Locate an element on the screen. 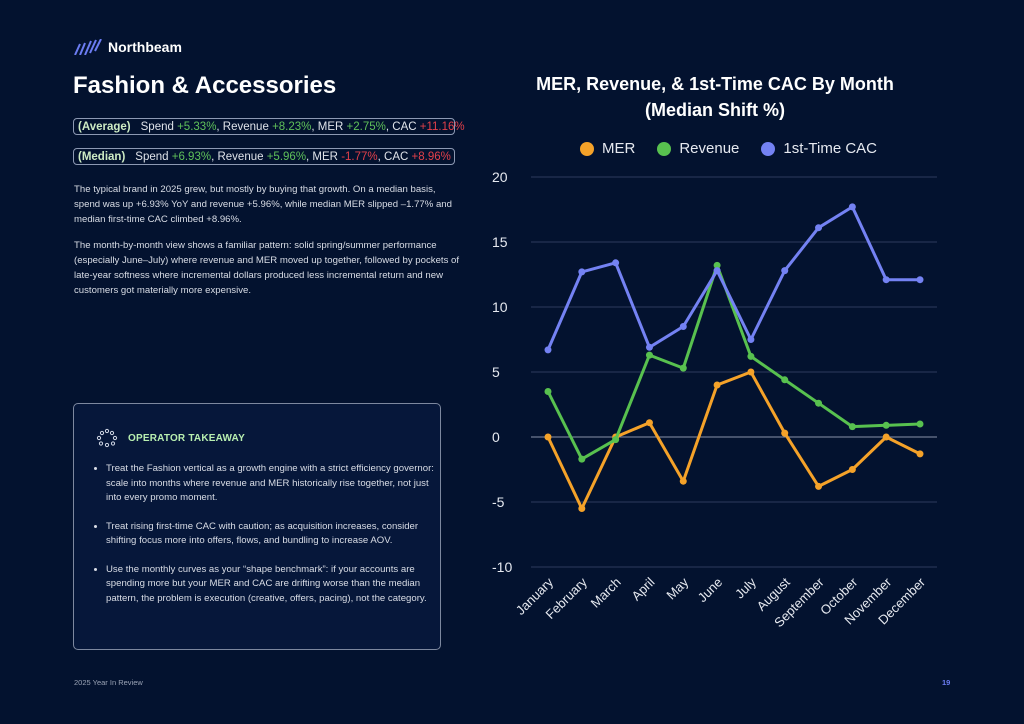 This screenshot has height=724, width=1024. page-number: 19 is located at coordinates (946, 682).